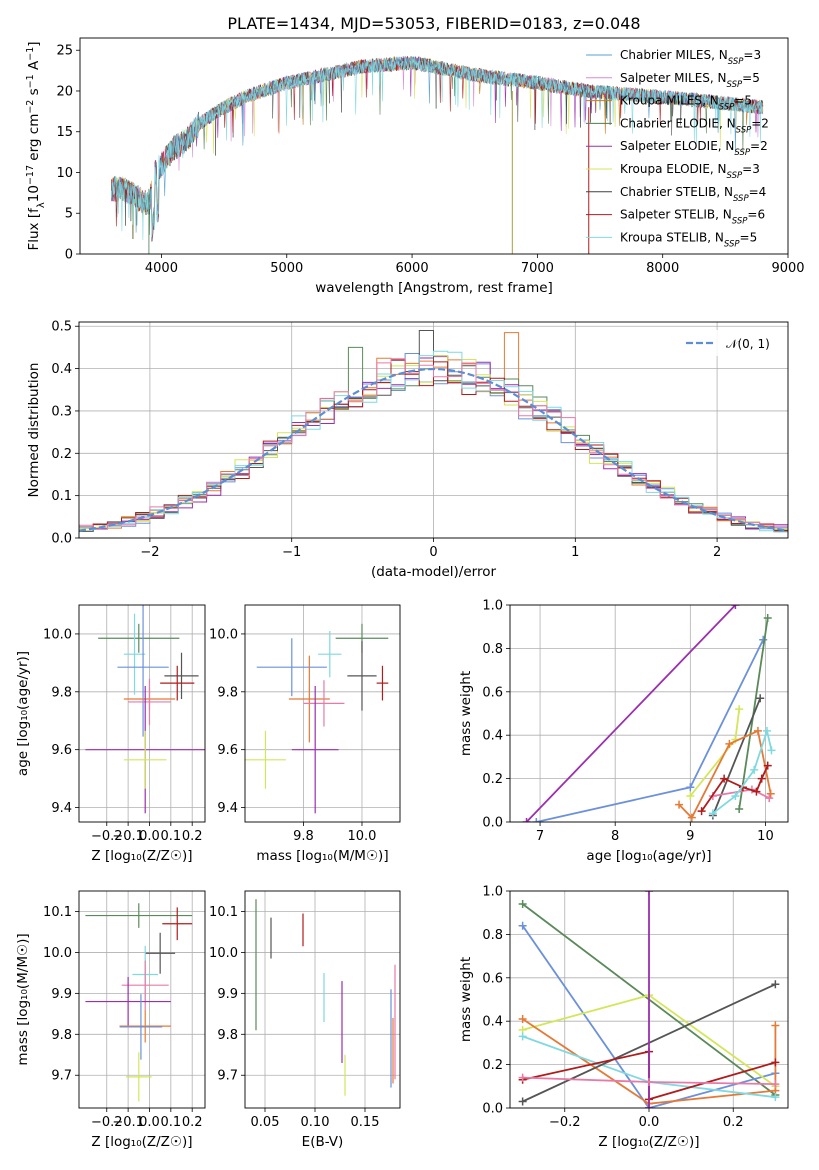  Describe the element at coordinates (64, 91) in the screenshot. I see `y-tick-label: 20` at that location.